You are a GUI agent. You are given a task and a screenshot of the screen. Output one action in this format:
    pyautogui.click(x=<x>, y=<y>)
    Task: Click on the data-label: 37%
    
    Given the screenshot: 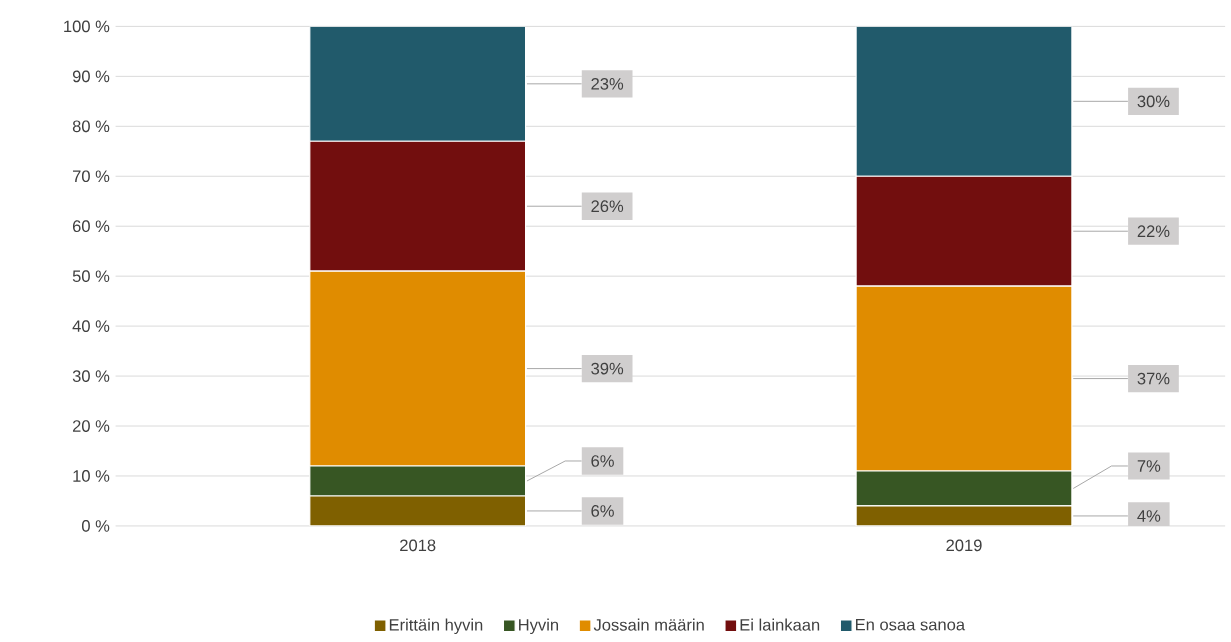 What is the action you would take?
    pyautogui.click(x=1153, y=378)
    